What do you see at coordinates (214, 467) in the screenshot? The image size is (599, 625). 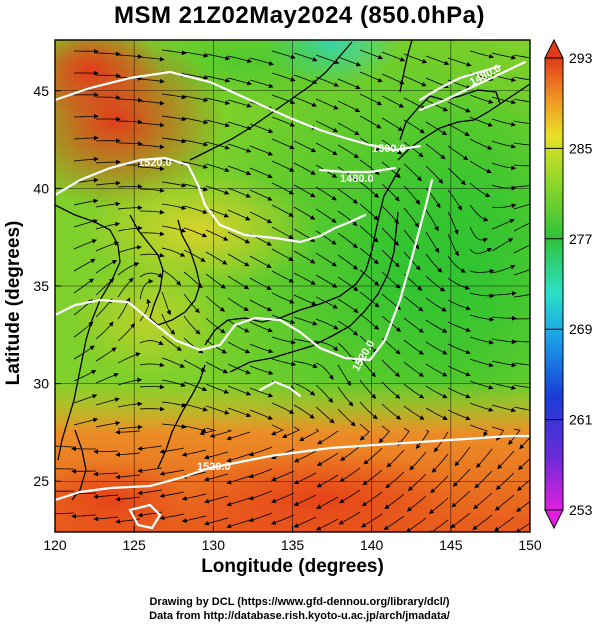 I see `contour-label: 1520.0` at bounding box center [214, 467].